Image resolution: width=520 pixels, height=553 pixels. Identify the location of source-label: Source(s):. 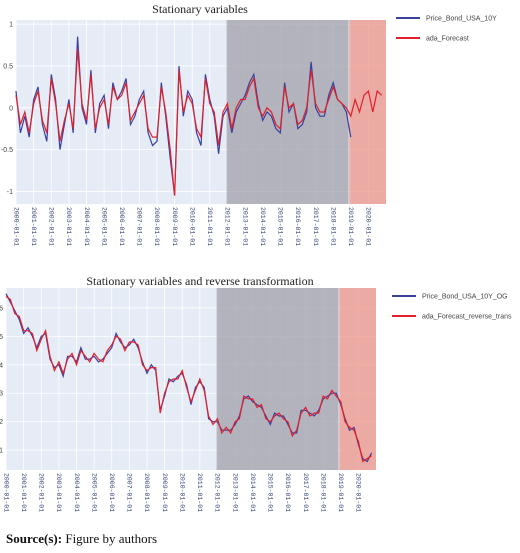
(34, 538).